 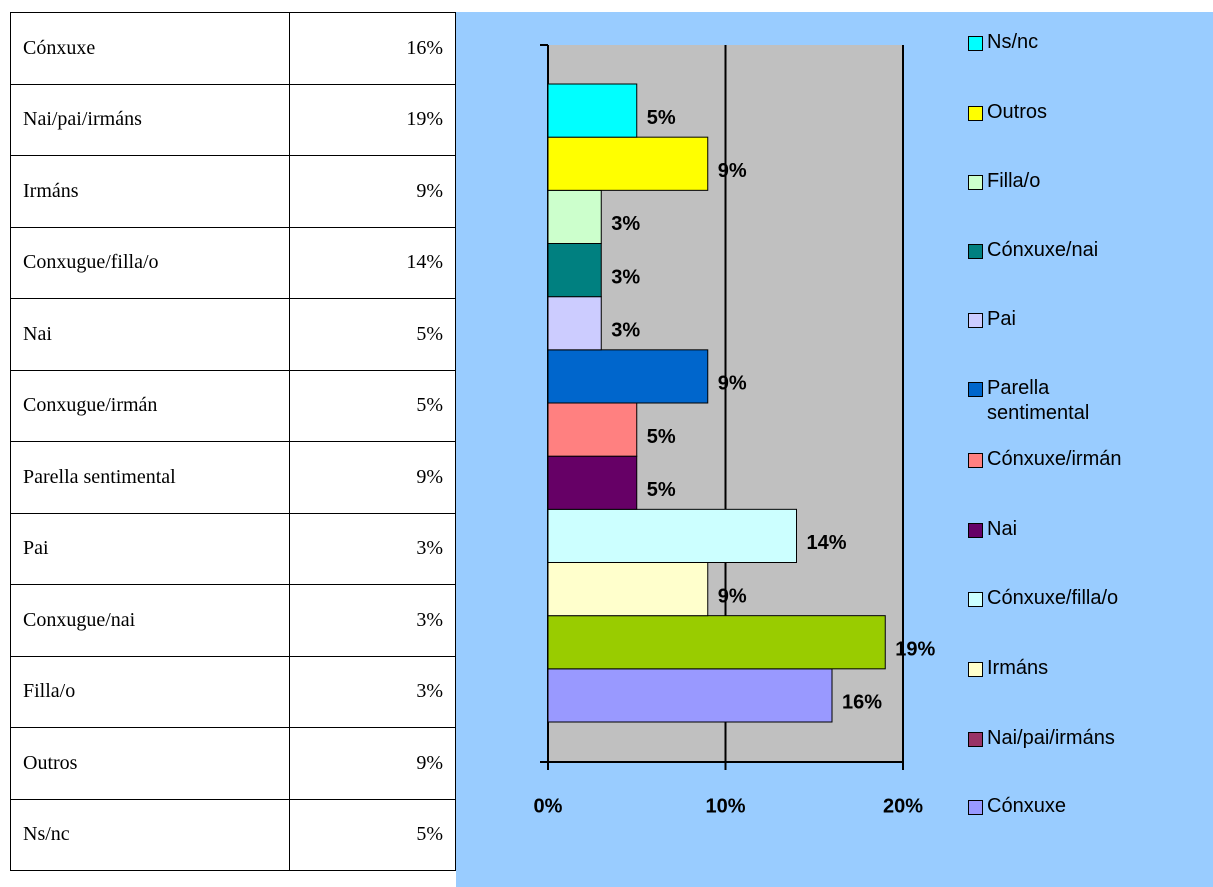 I want to click on legend-item: Nai/pai/irmáns, so click(x=1063, y=738).